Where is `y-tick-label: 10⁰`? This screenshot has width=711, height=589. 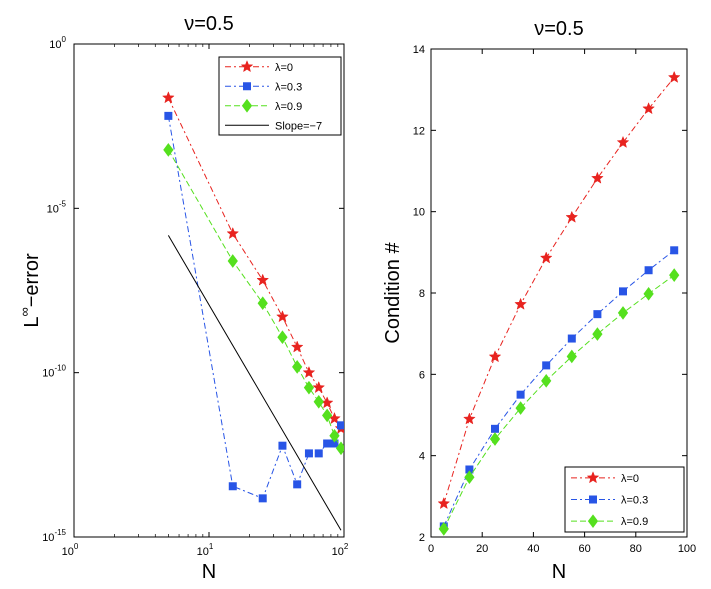 y-tick-label: 10⁰ is located at coordinates (57, 43).